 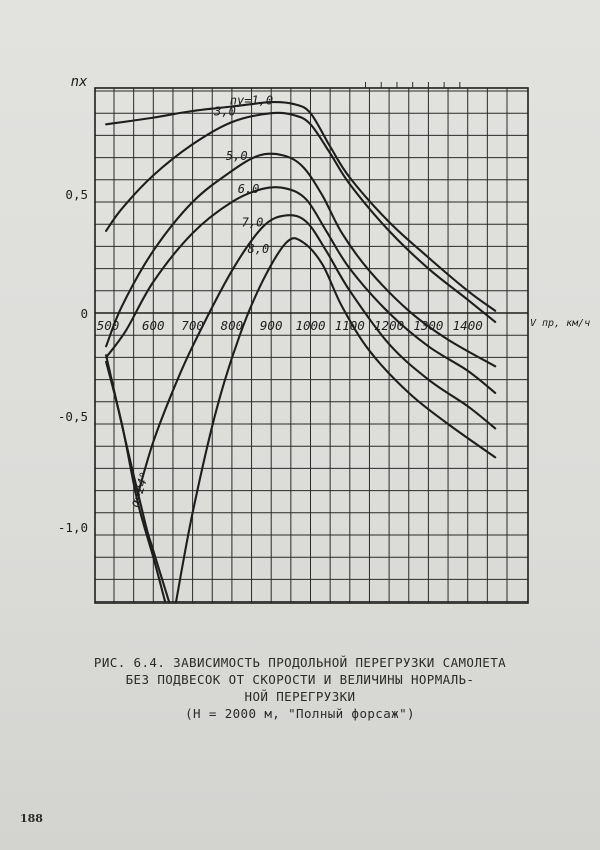 I want to click on curve-label: 5,0, so click(x=237, y=156).